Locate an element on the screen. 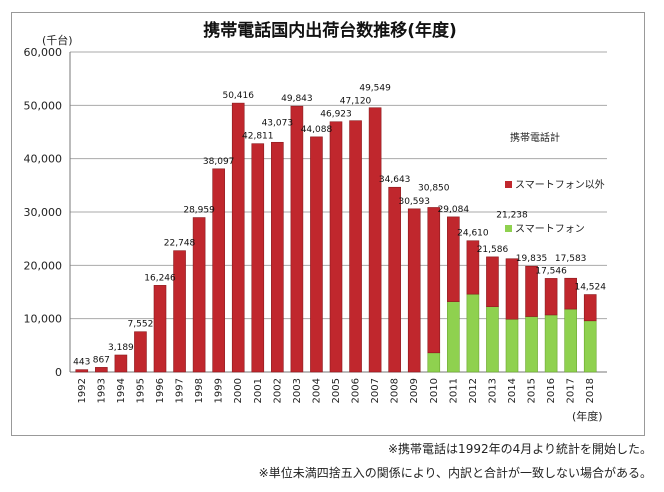 The width and height of the screenshot is (664, 492). y-tick-label: 60,000 is located at coordinates (43, 52).